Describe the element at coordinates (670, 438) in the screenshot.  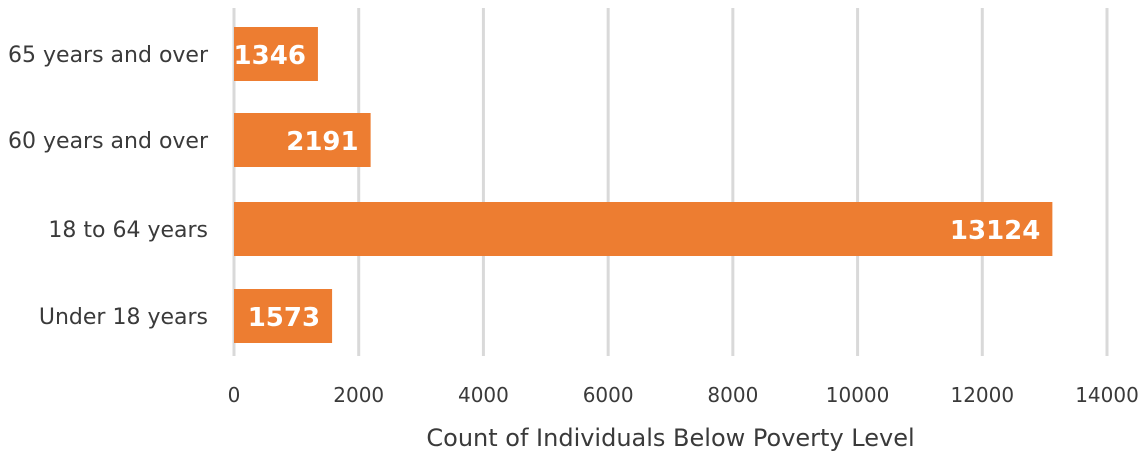
I see `x-axis-title: Count of Individuals Below Poverty Level` at that location.